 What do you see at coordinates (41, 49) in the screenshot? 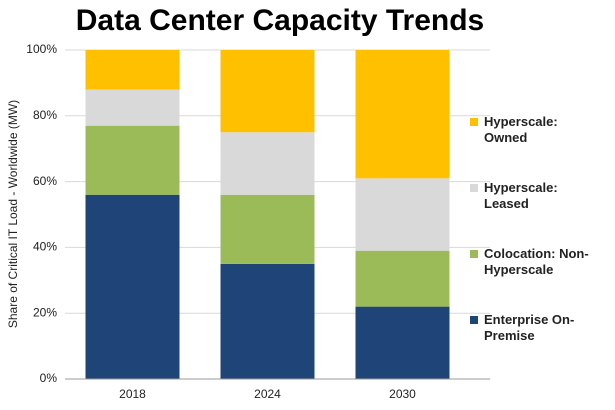
I see `y-tick-label: 100%` at bounding box center [41, 49].